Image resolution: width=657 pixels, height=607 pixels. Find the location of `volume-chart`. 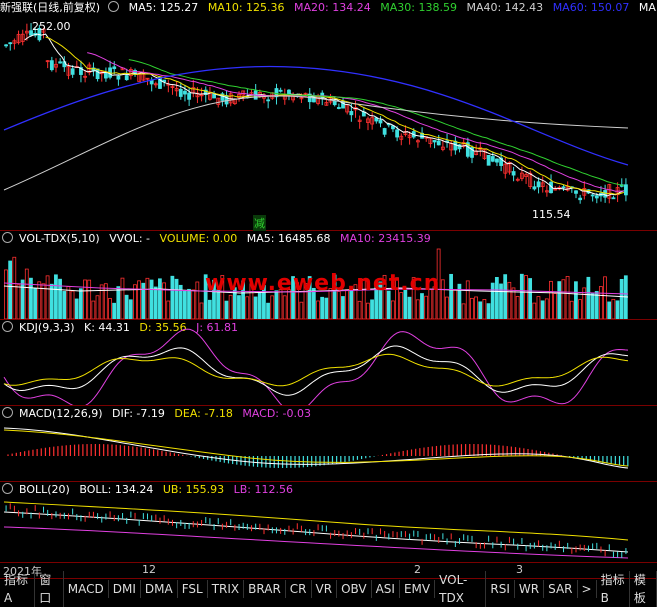

volume-chart is located at coordinates (328, 275).